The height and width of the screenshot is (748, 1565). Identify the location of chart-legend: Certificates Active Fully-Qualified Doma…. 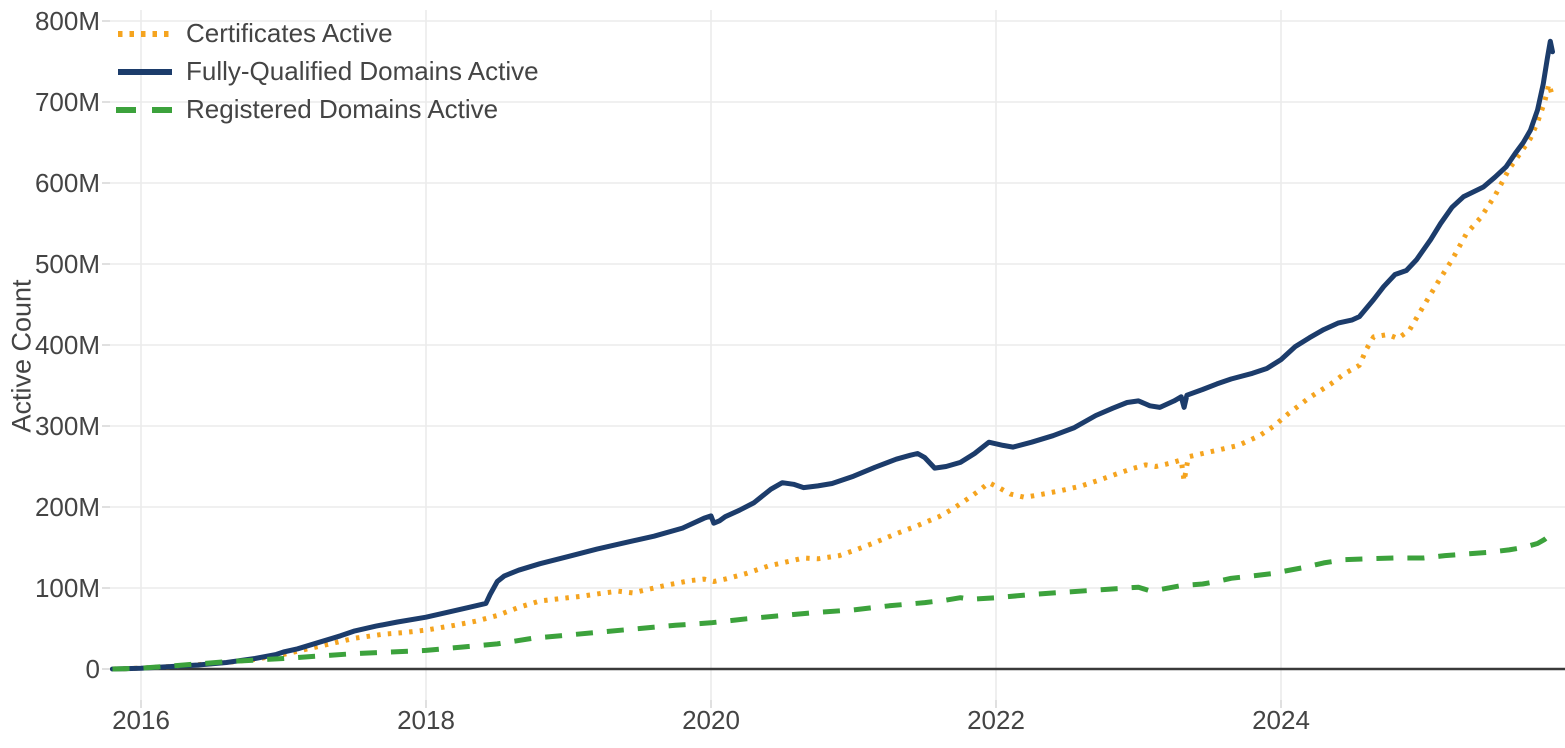
(327, 71).